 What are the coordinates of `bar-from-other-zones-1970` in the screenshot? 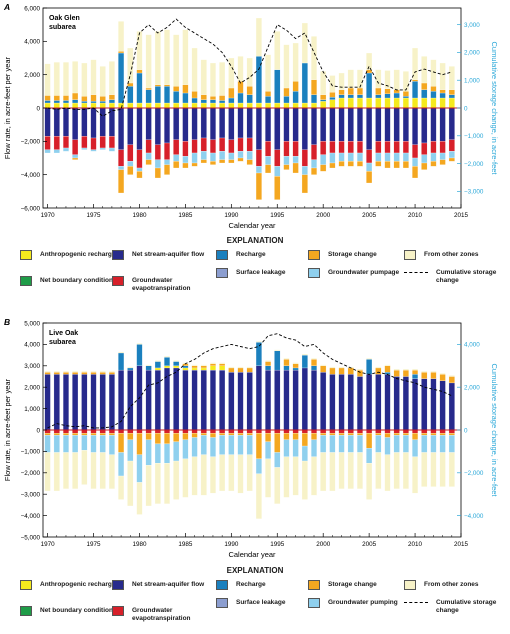 It's located at (47, 372).